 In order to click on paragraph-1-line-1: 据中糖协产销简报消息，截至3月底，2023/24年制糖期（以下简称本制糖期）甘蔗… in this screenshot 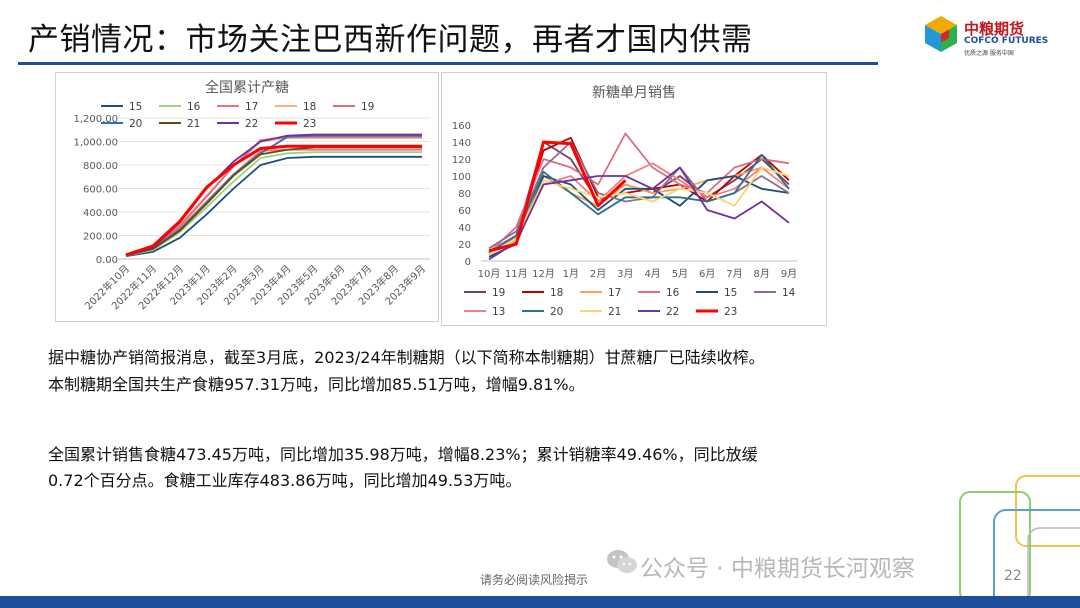, I will do `click(406, 357)`.